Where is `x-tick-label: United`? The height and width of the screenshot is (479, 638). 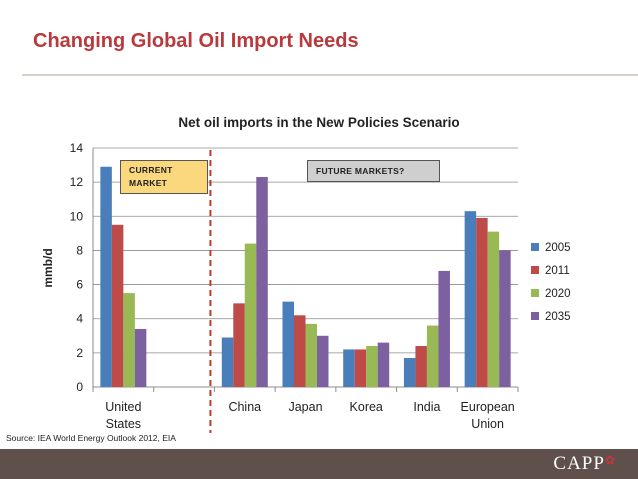 x-tick-label: United is located at coordinates (123, 407).